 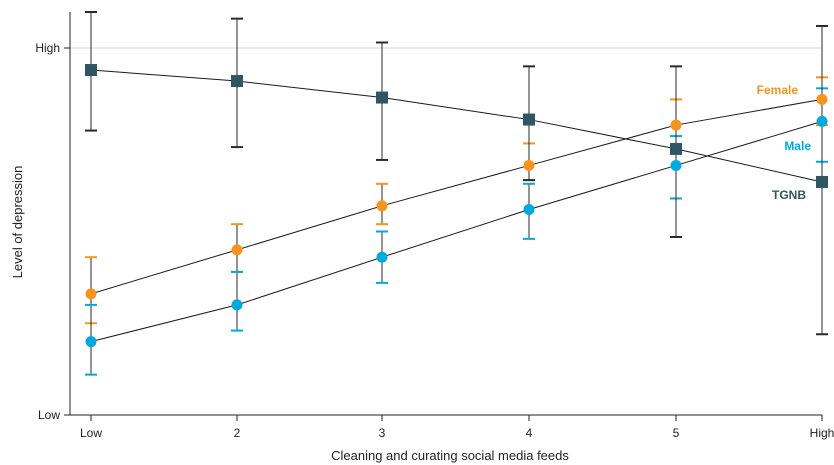 What do you see at coordinates (676, 433) in the screenshot?
I see `x-tick-label: 5` at bounding box center [676, 433].